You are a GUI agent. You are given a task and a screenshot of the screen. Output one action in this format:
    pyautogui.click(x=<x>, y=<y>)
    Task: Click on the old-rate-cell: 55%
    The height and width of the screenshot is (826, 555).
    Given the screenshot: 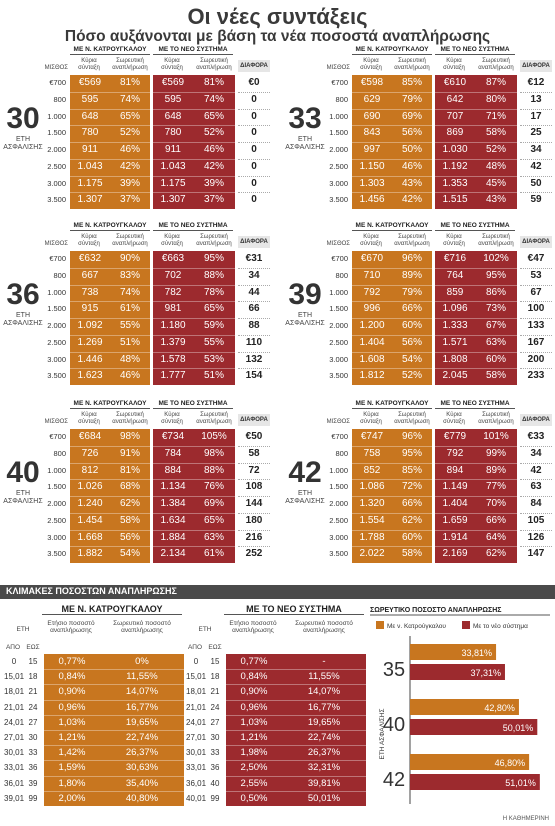 What is the action you would take?
    pyautogui.click(x=129, y=325)
    